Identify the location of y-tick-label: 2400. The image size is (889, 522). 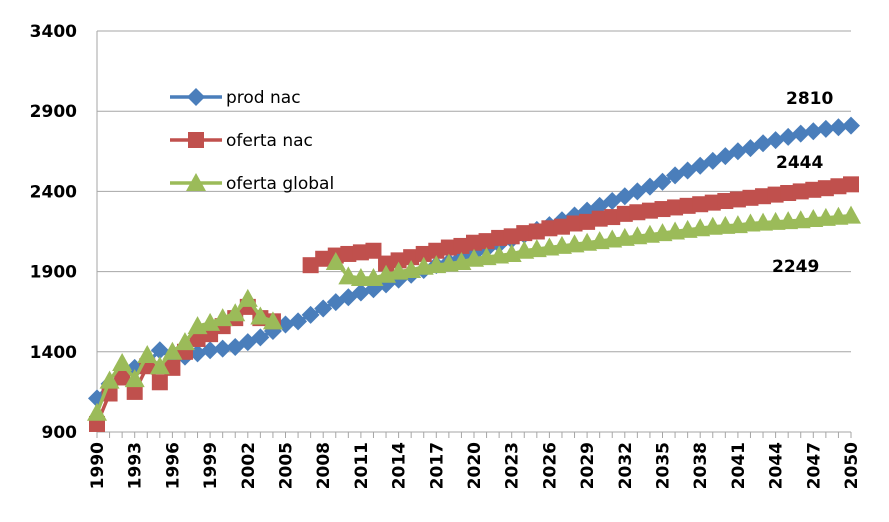
(53, 192).